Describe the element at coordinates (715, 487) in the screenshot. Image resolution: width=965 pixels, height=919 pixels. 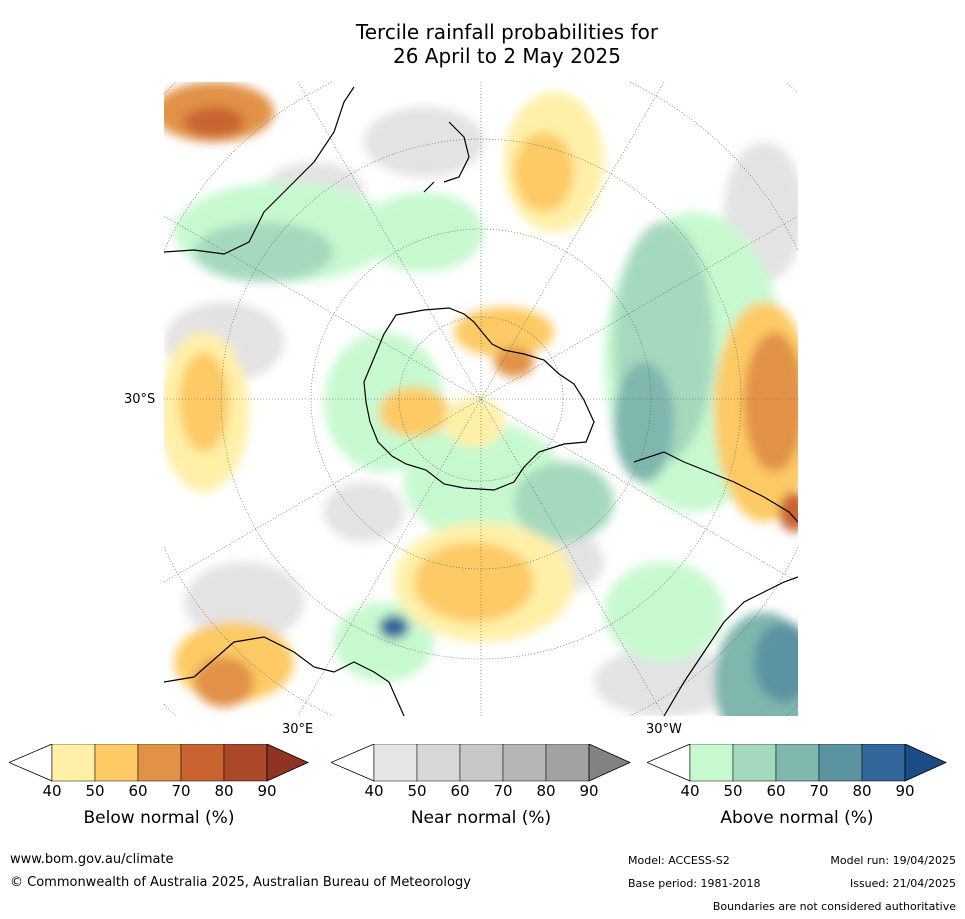
I see `south-america-coast` at that location.